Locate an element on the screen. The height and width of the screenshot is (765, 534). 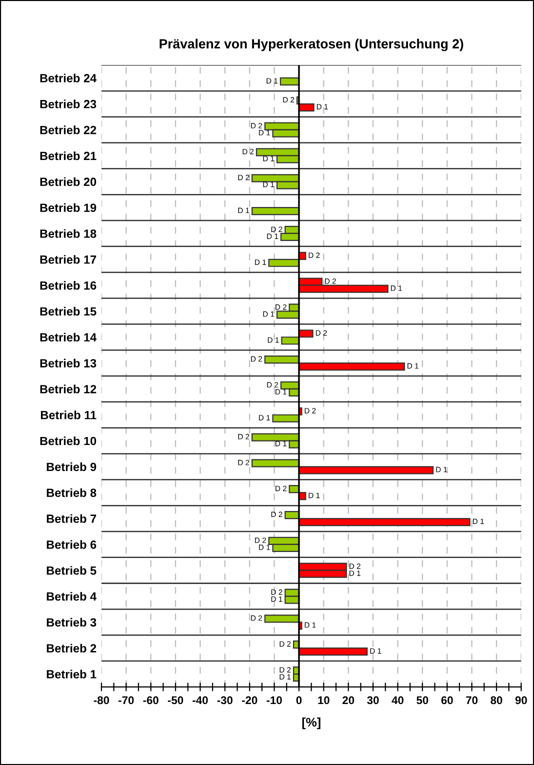
x-tick-label: 70 is located at coordinates (472, 700).